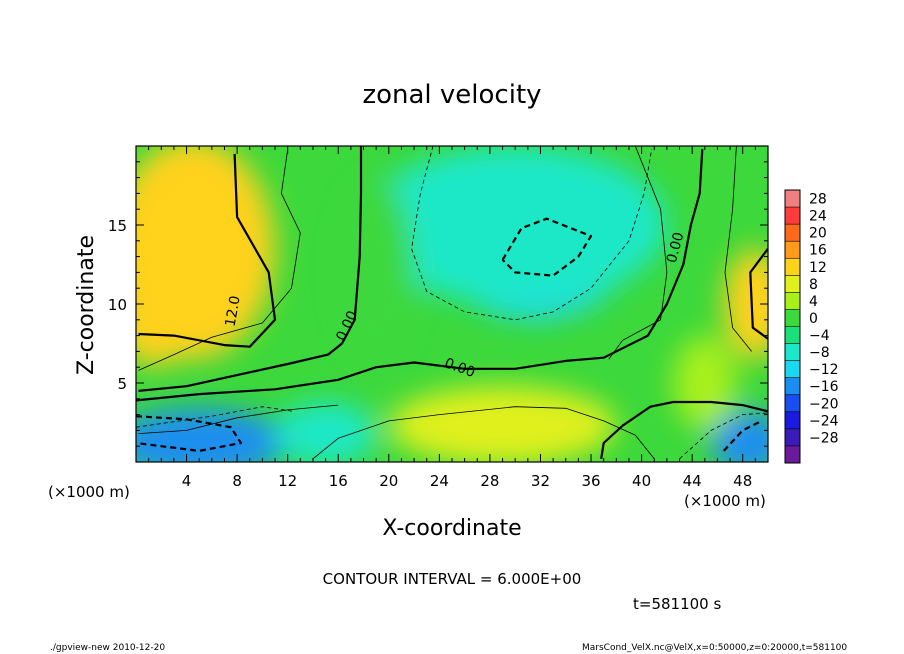  I want to click on x-tick-label: 16, so click(338, 481).